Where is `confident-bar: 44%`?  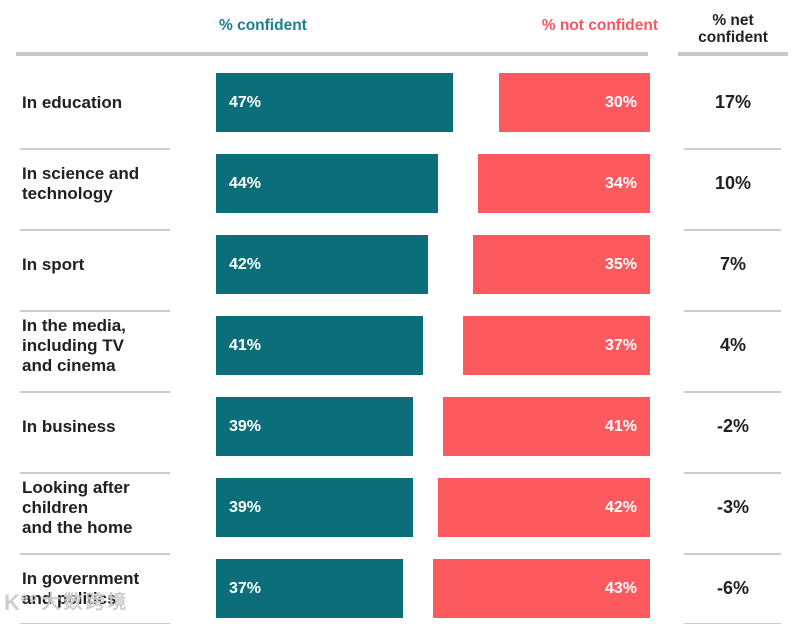 confident-bar: 44% is located at coordinates (327, 183).